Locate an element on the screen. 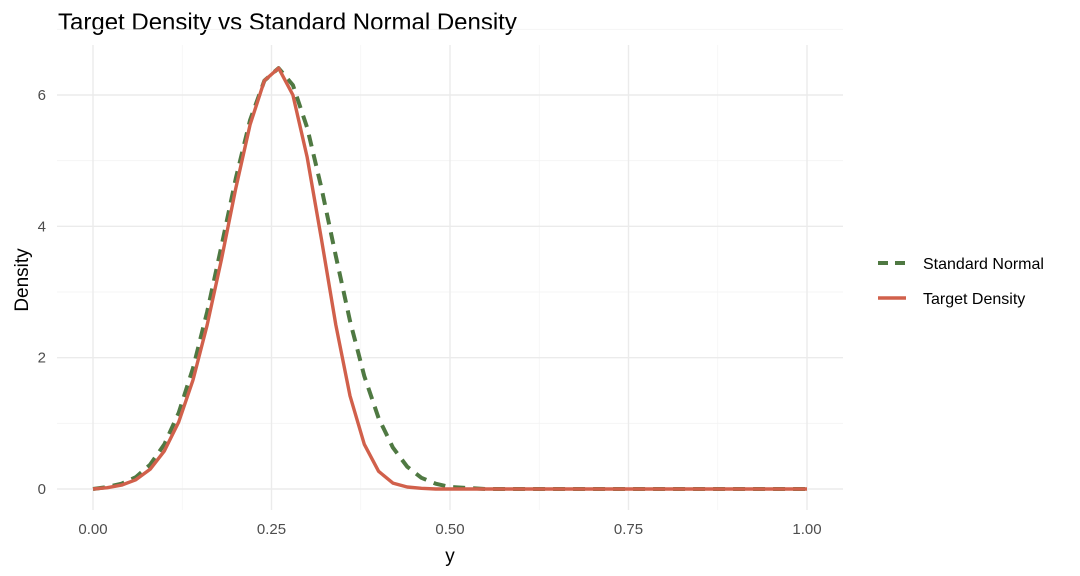  x-axis-title: y is located at coordinates (450, 556).